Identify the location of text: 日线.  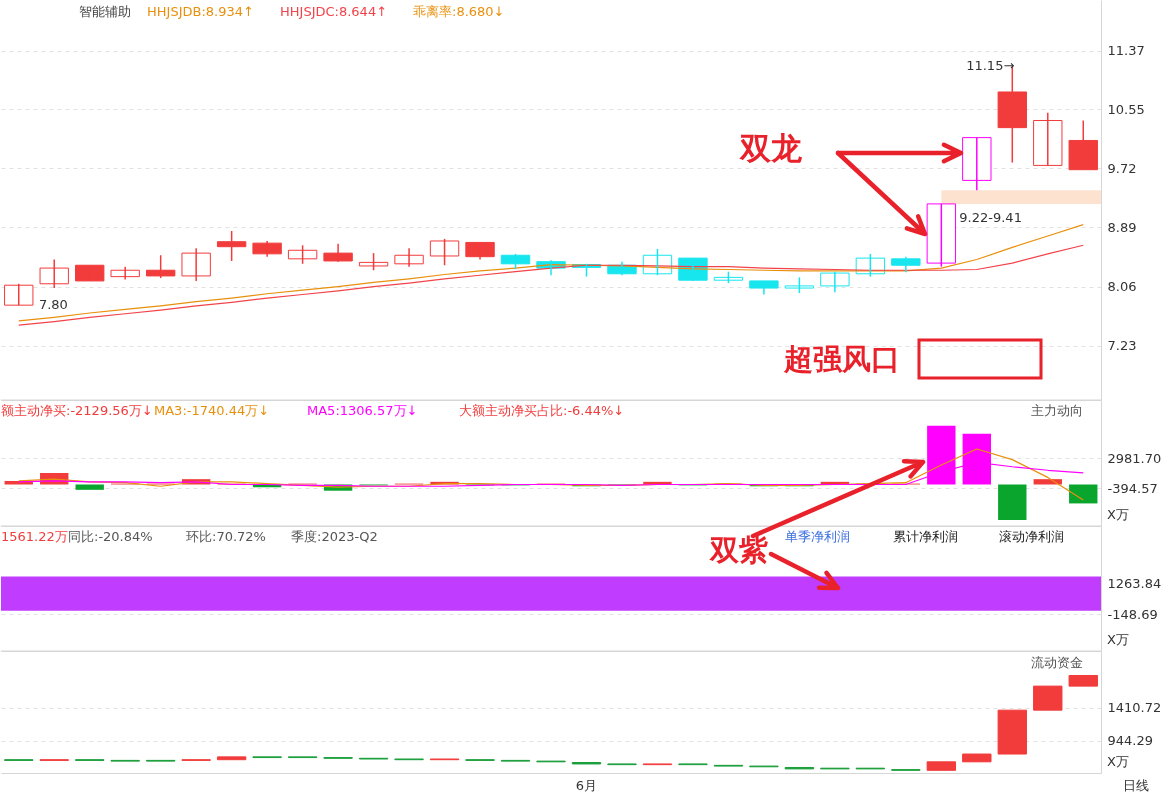
(1136, 785).